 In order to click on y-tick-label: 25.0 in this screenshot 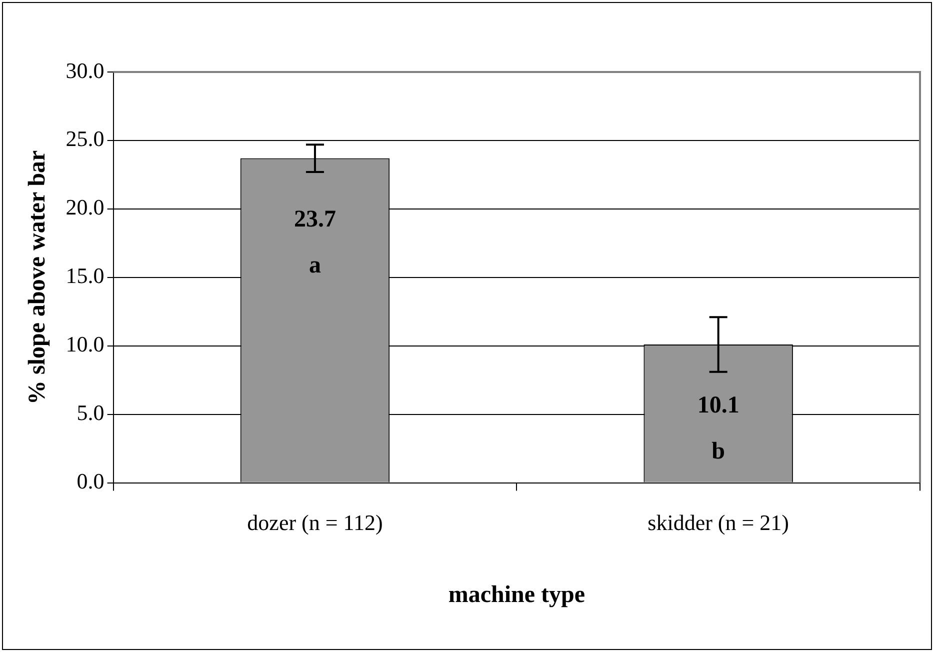, I will do `click(85, 139)`.